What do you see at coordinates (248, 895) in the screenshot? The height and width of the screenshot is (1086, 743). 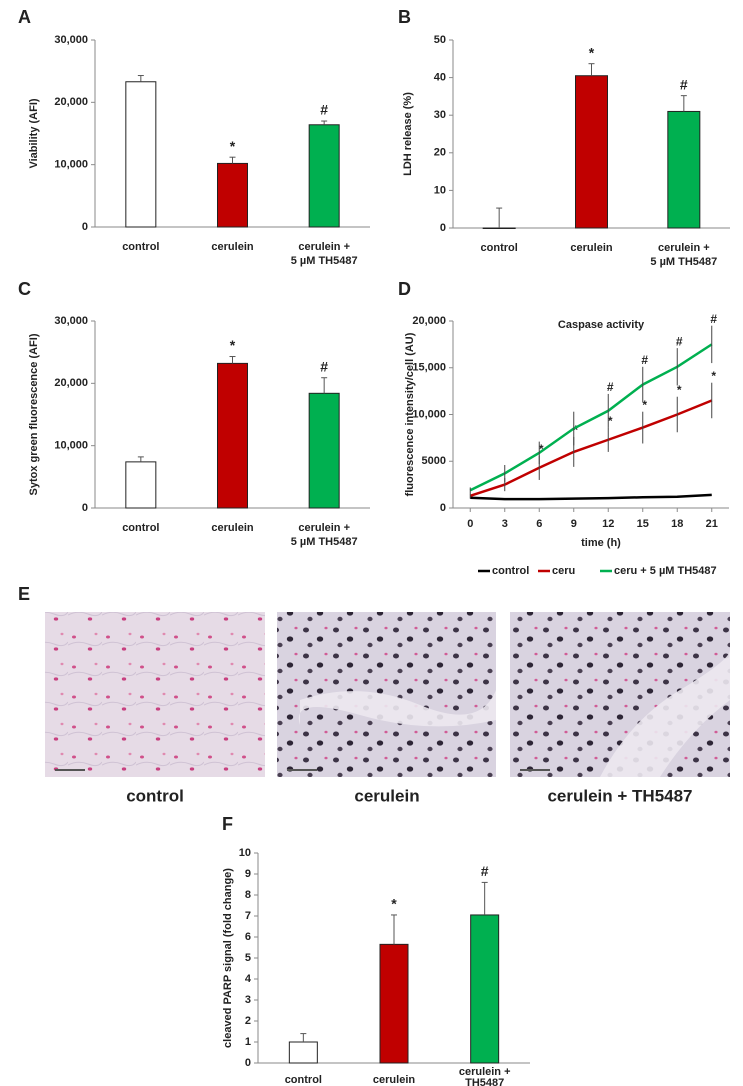 I see `y-tick-label: 8` at bounding box center [248, 895].